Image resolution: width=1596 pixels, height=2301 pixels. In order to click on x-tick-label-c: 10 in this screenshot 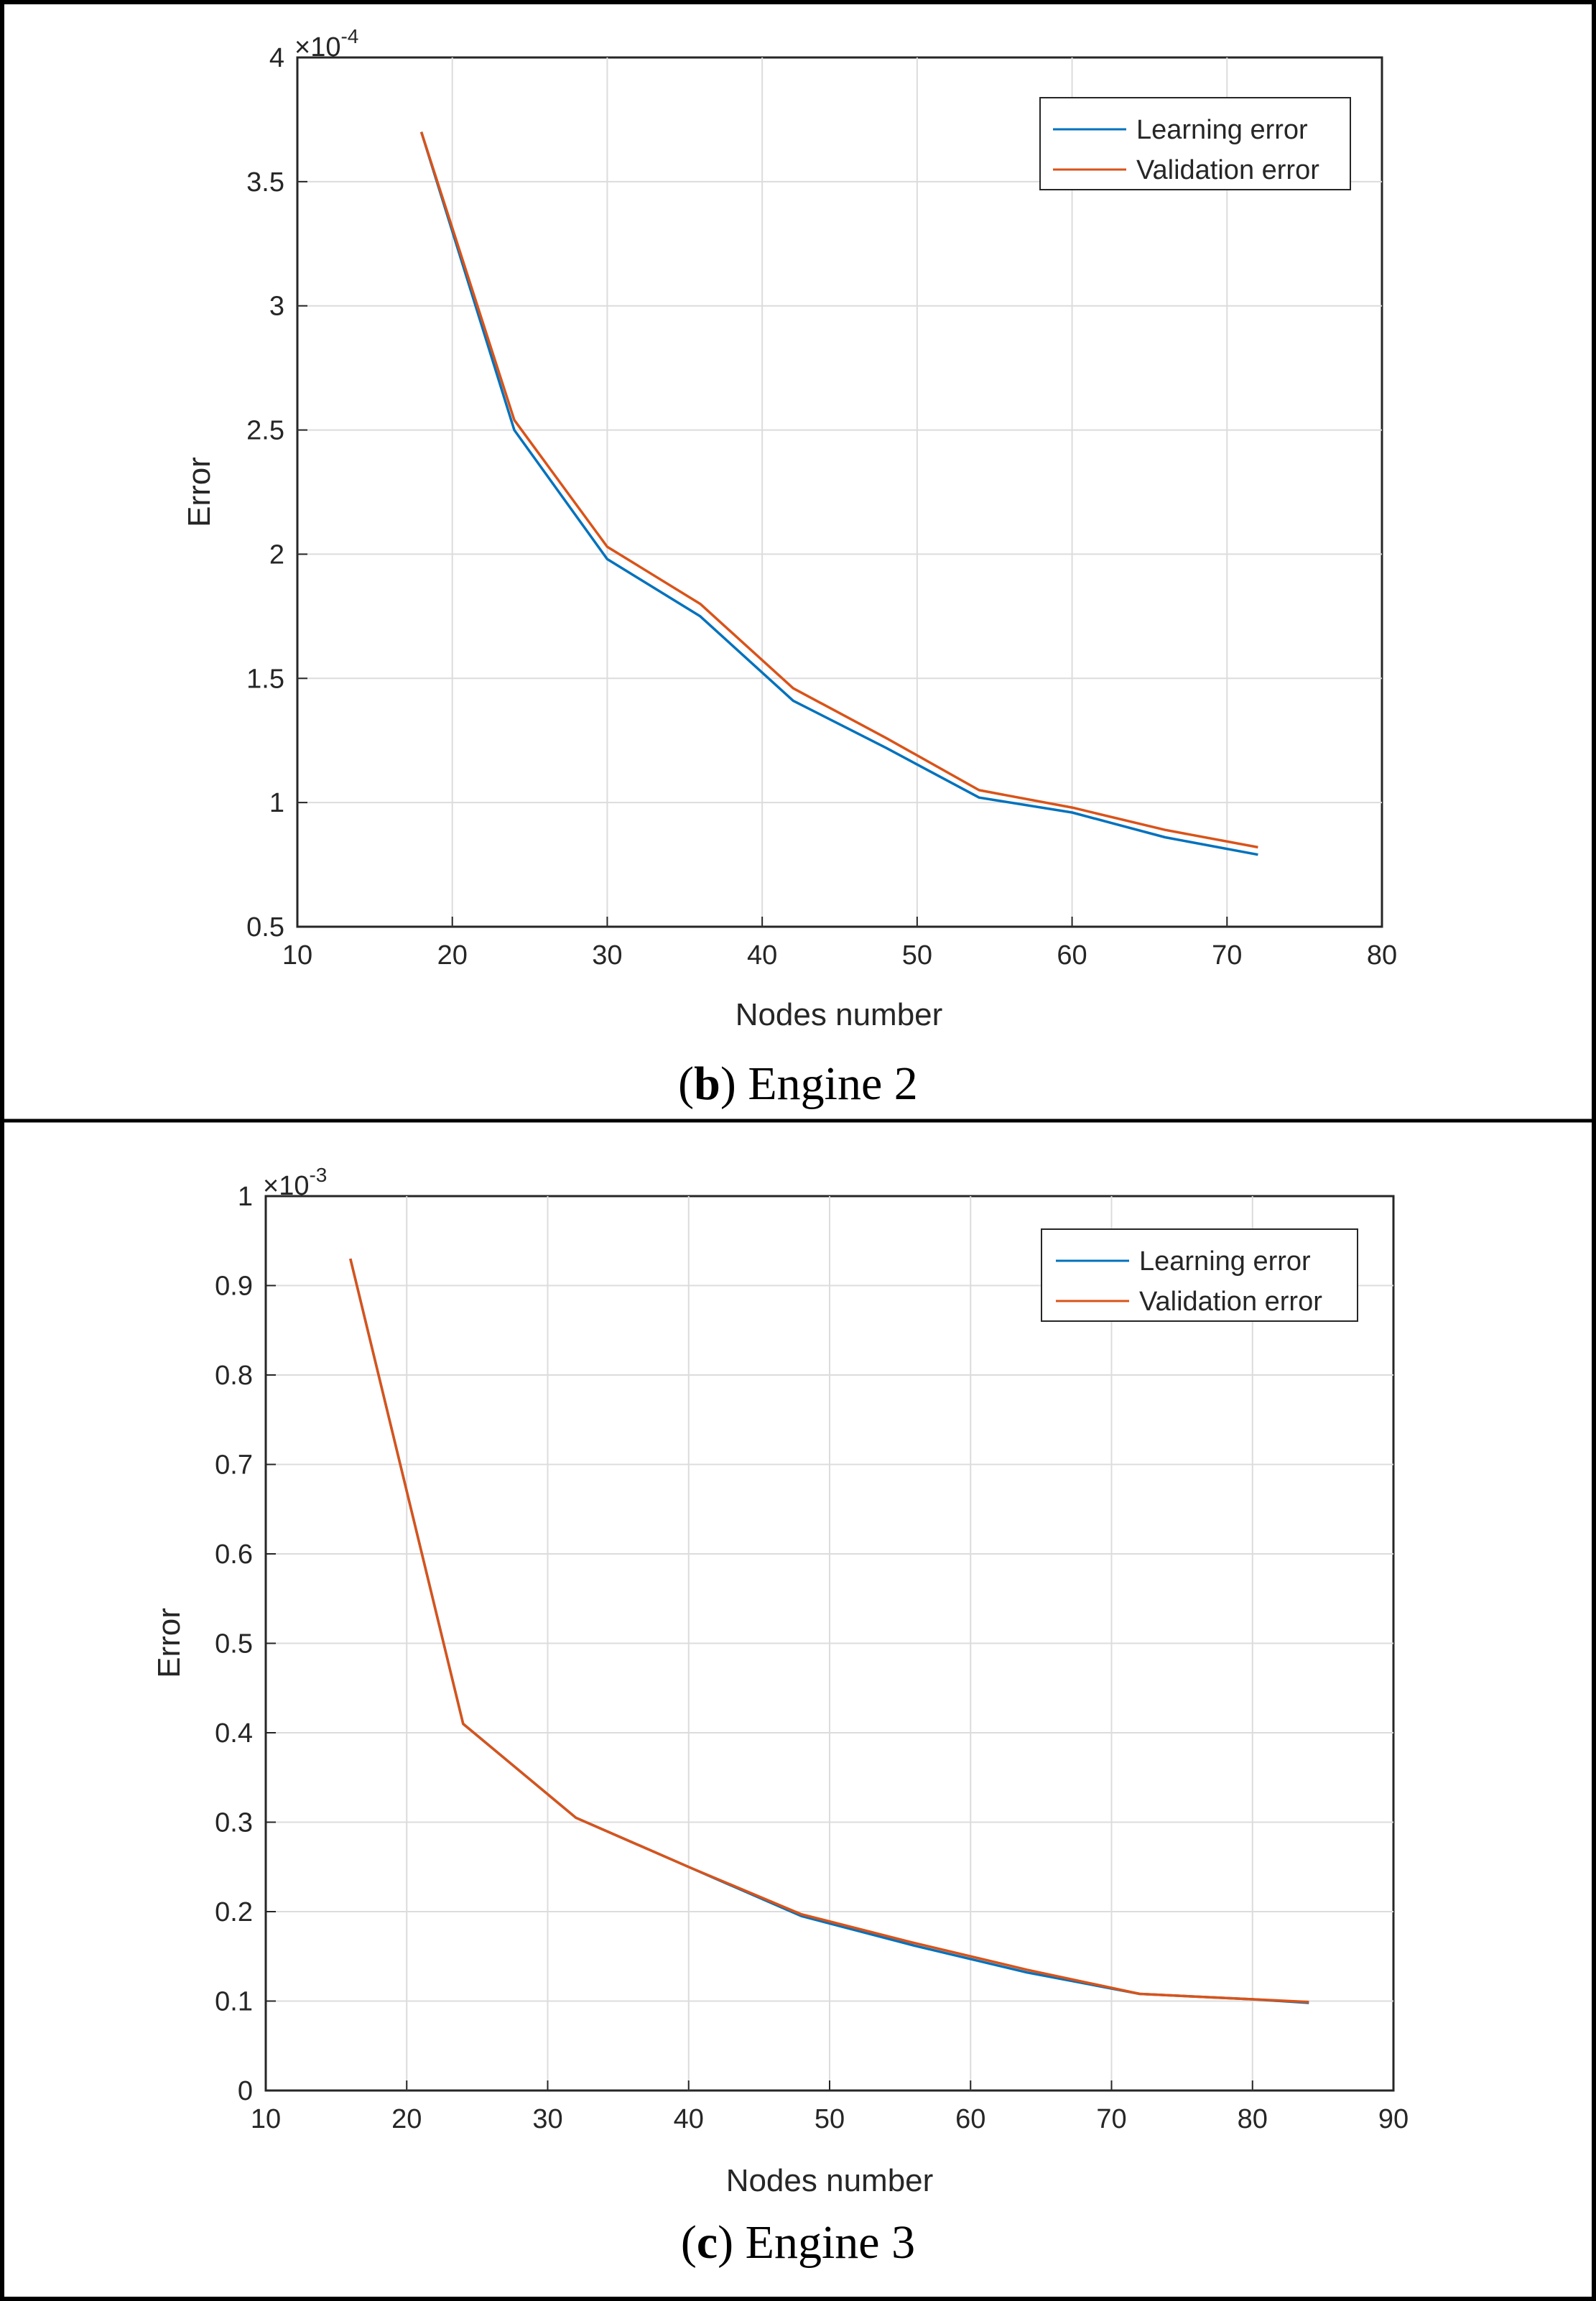, I will do `click(266, 2119)`.